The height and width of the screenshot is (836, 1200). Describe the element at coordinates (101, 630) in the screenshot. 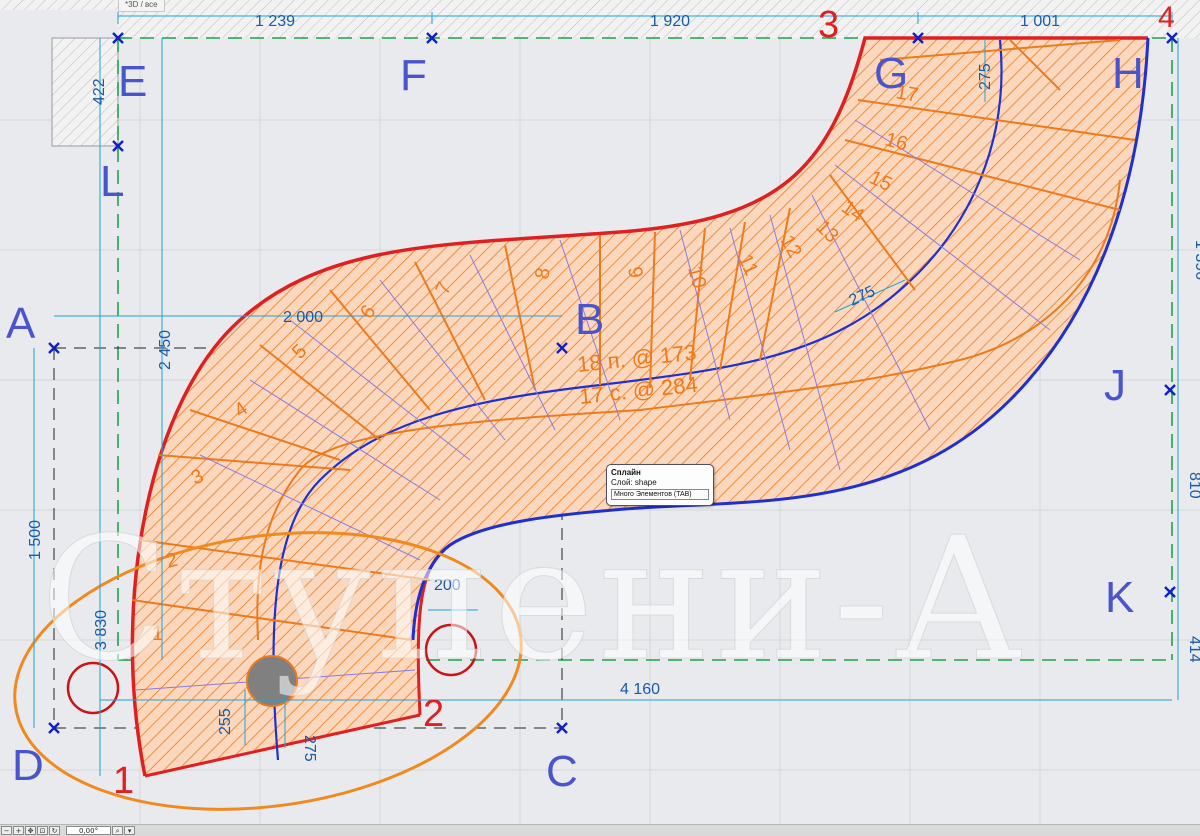

I see `dim-3830: 3 830` at that location.